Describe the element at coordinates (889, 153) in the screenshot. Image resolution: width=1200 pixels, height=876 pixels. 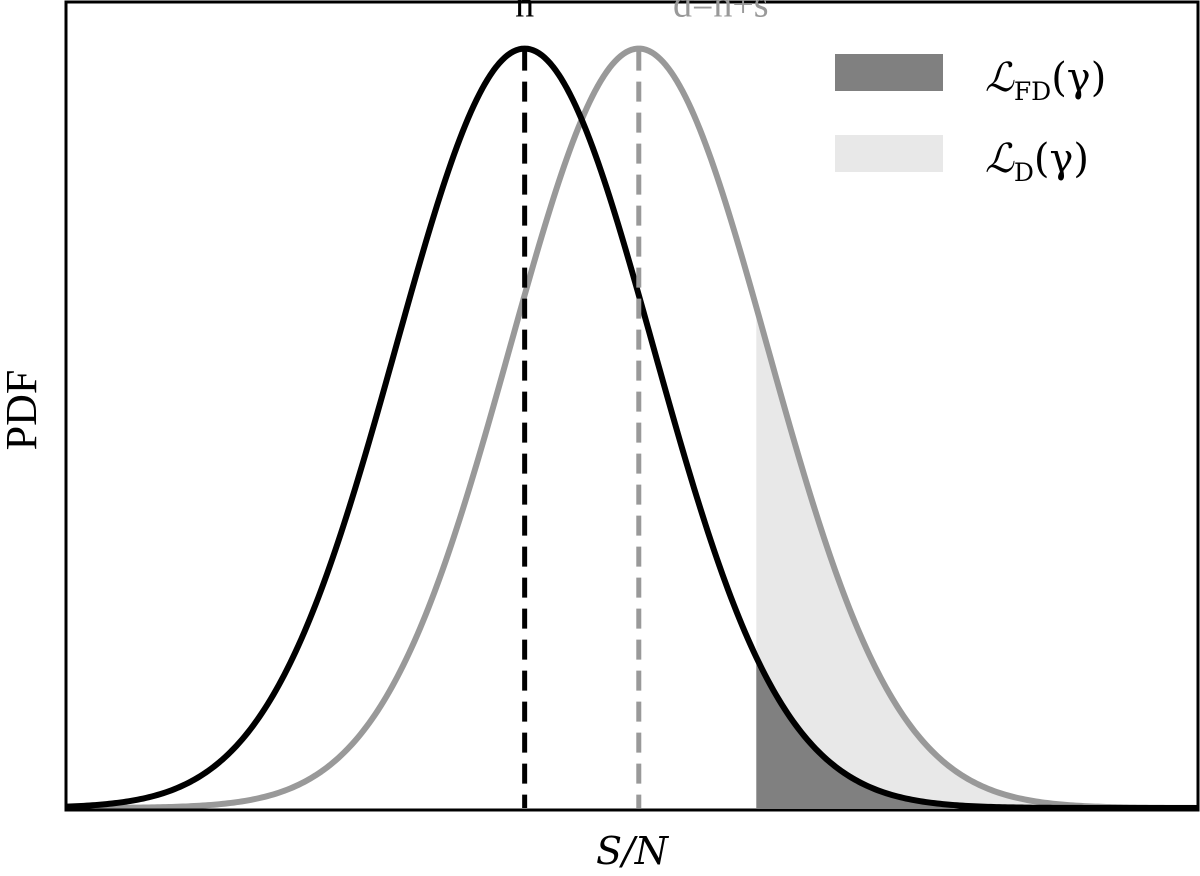
I see `legend-swatch-detection` at that location.